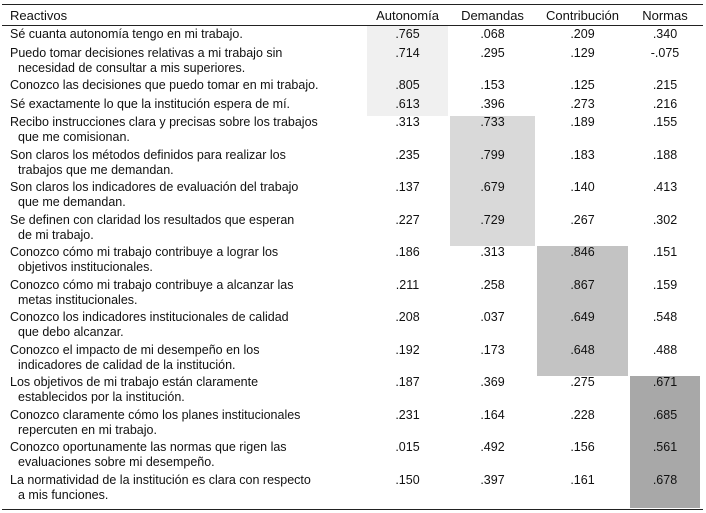 Image resolution: width=706 pixels, height=513 pixels. Describe the element at coordinates (582, 447) in the screenshot. I see `loading-value: .156` at that location.